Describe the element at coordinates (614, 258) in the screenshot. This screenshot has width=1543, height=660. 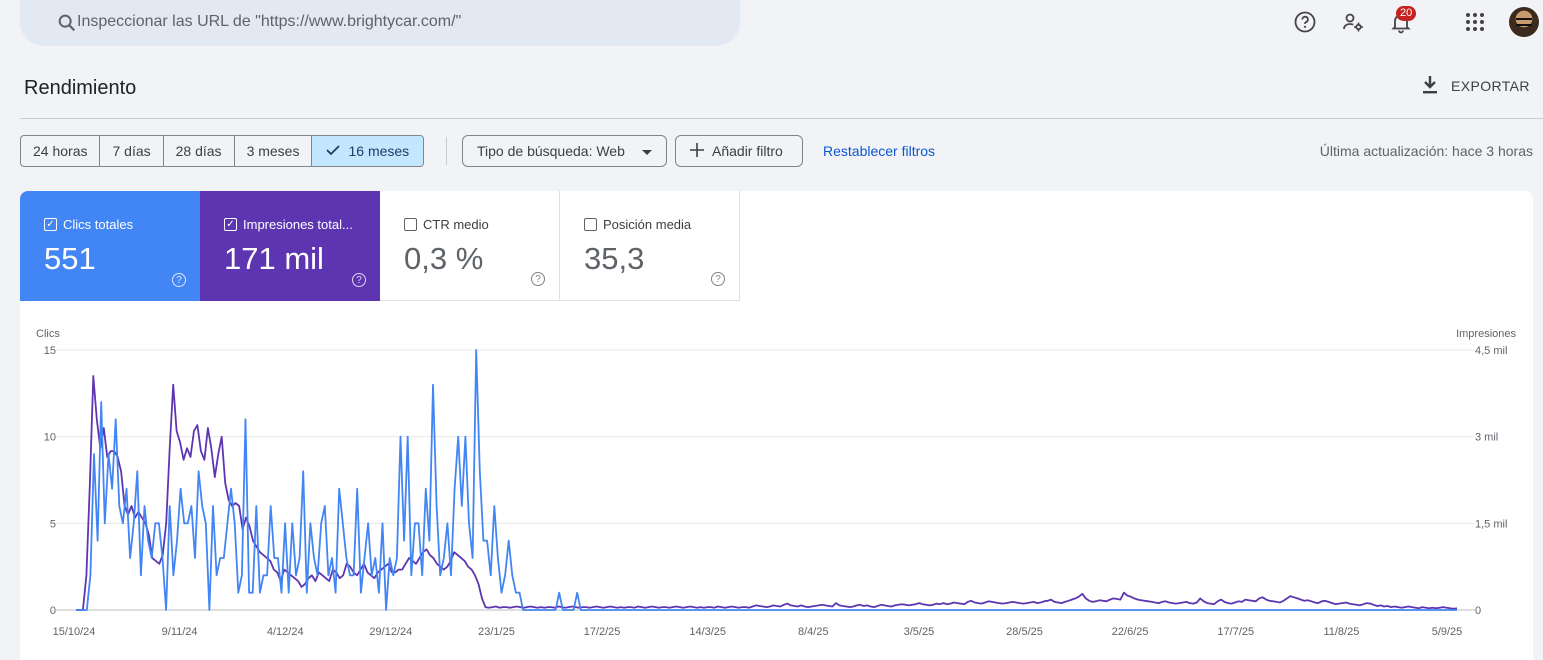
I see `metric-value: 35,3` at that location.